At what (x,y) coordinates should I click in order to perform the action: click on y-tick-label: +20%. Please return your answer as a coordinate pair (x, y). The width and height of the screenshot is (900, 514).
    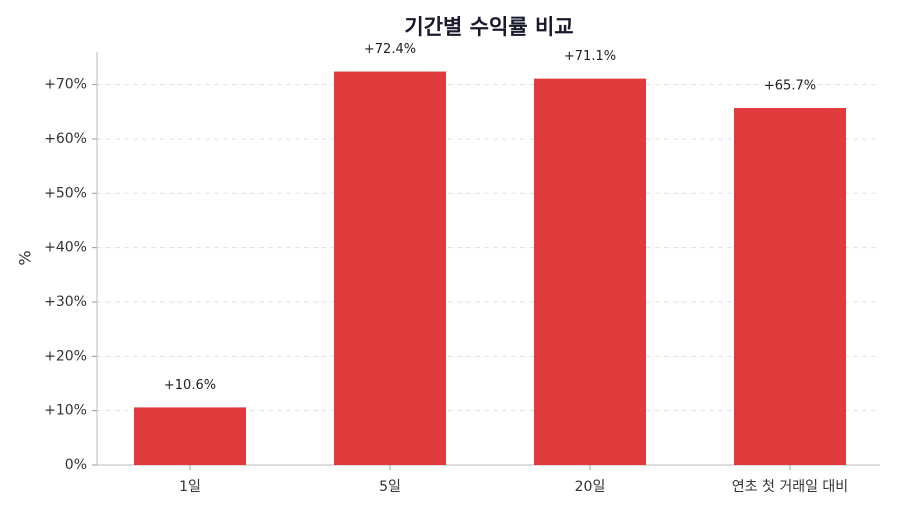
    Looking at the image, I should click on (65, 356).